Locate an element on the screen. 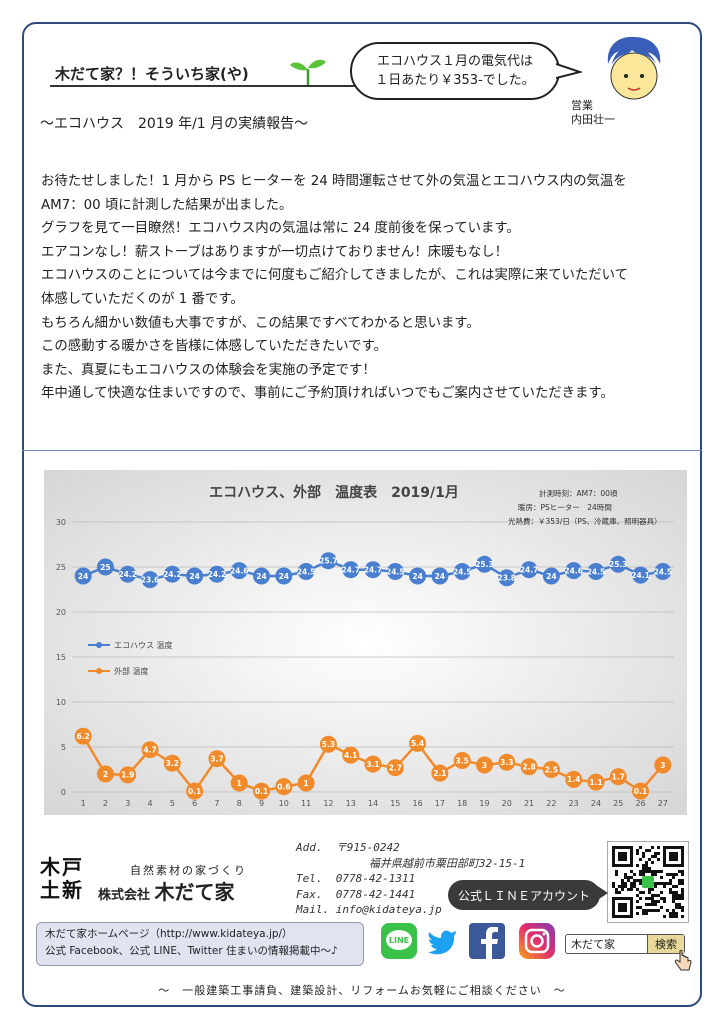 The image size is (724, 1024). x-tick-label: 13 is located at coordinates (351, 803).